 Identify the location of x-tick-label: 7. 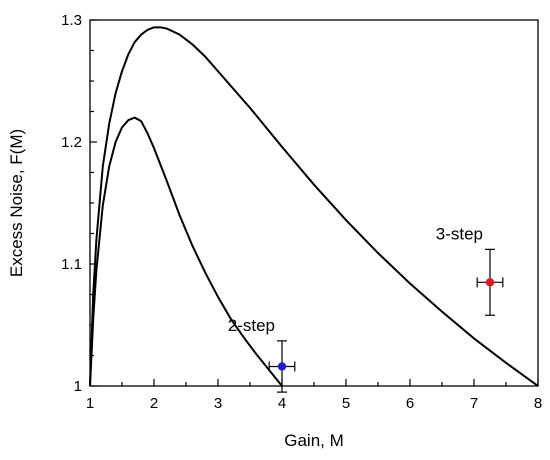
(474, 403).